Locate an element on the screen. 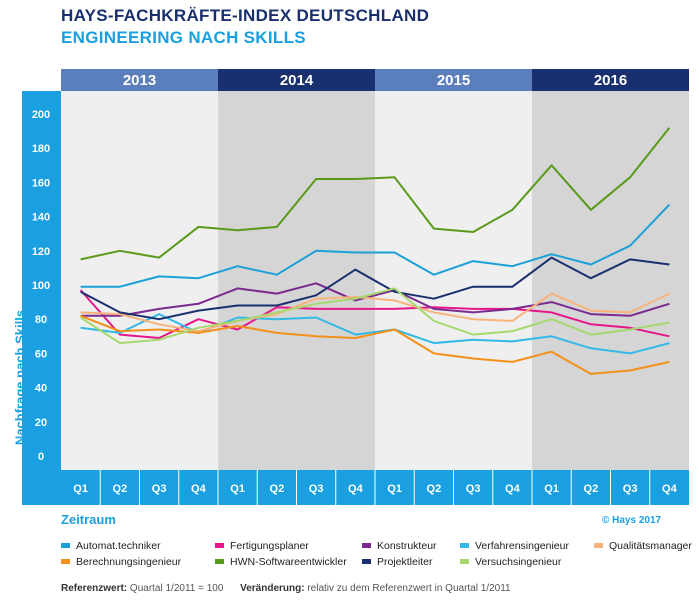 Image resolution: width=699 pixels, height=600 pixels. y-tick-label: 40 is located at coordinates (41, 389).